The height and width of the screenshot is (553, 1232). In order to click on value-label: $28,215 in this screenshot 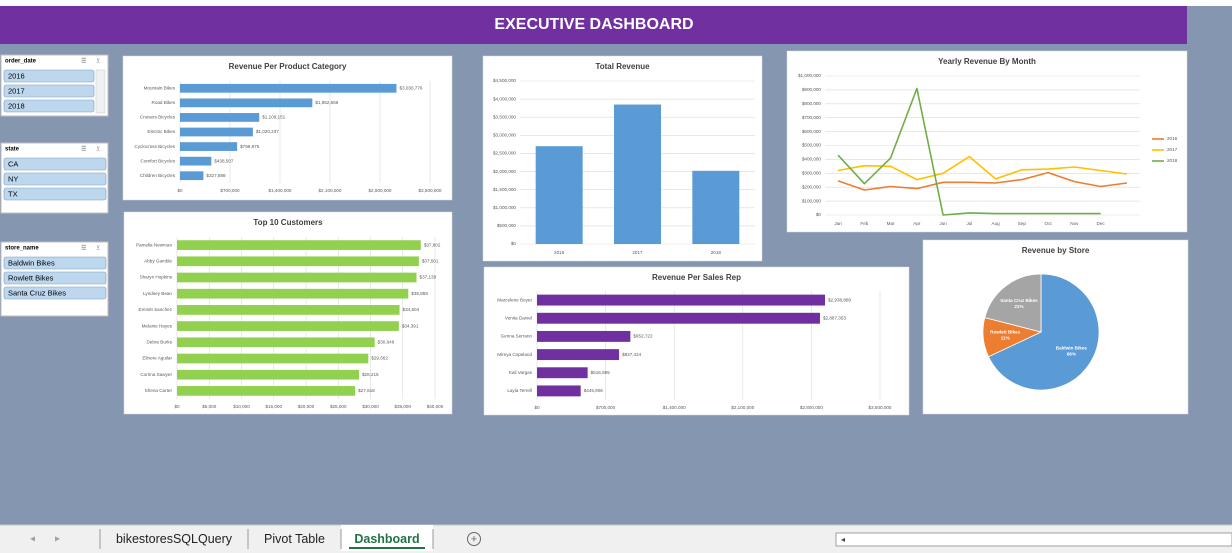, I will do `click(370, 374)`.